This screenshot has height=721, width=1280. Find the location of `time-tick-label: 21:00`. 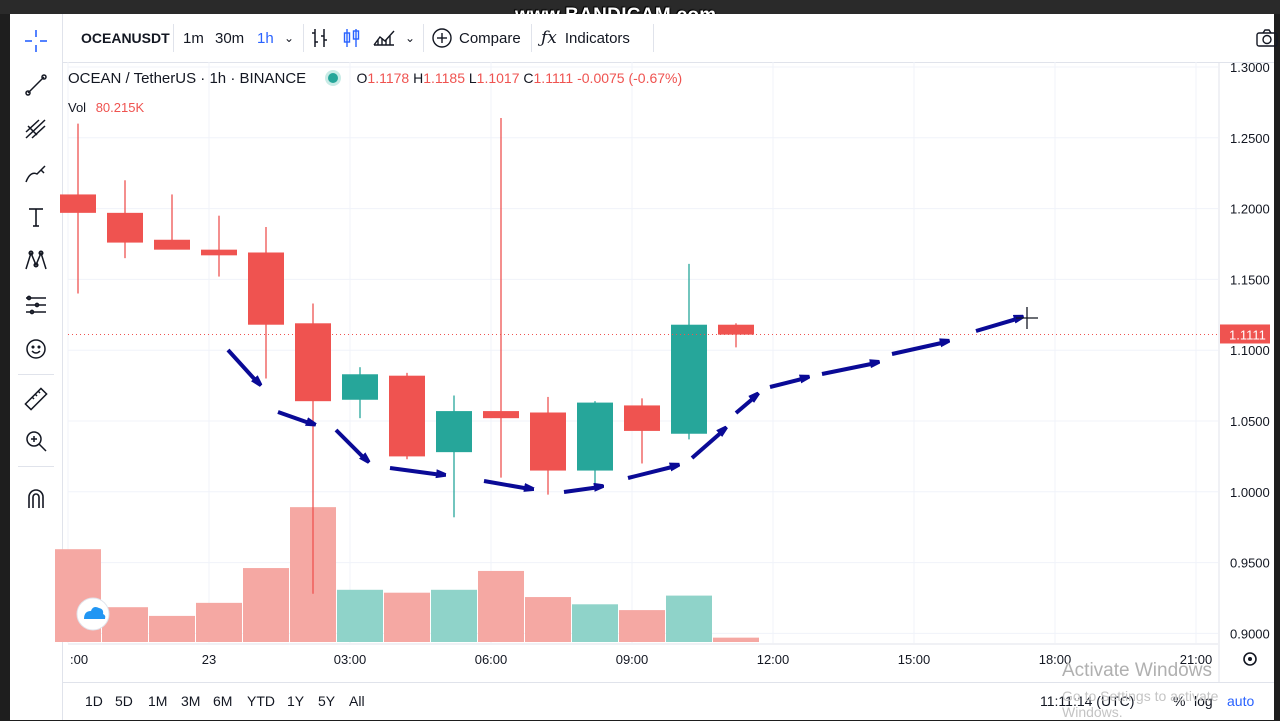

time-tick-label: 21:00 is located at coordinates (1196, 659).